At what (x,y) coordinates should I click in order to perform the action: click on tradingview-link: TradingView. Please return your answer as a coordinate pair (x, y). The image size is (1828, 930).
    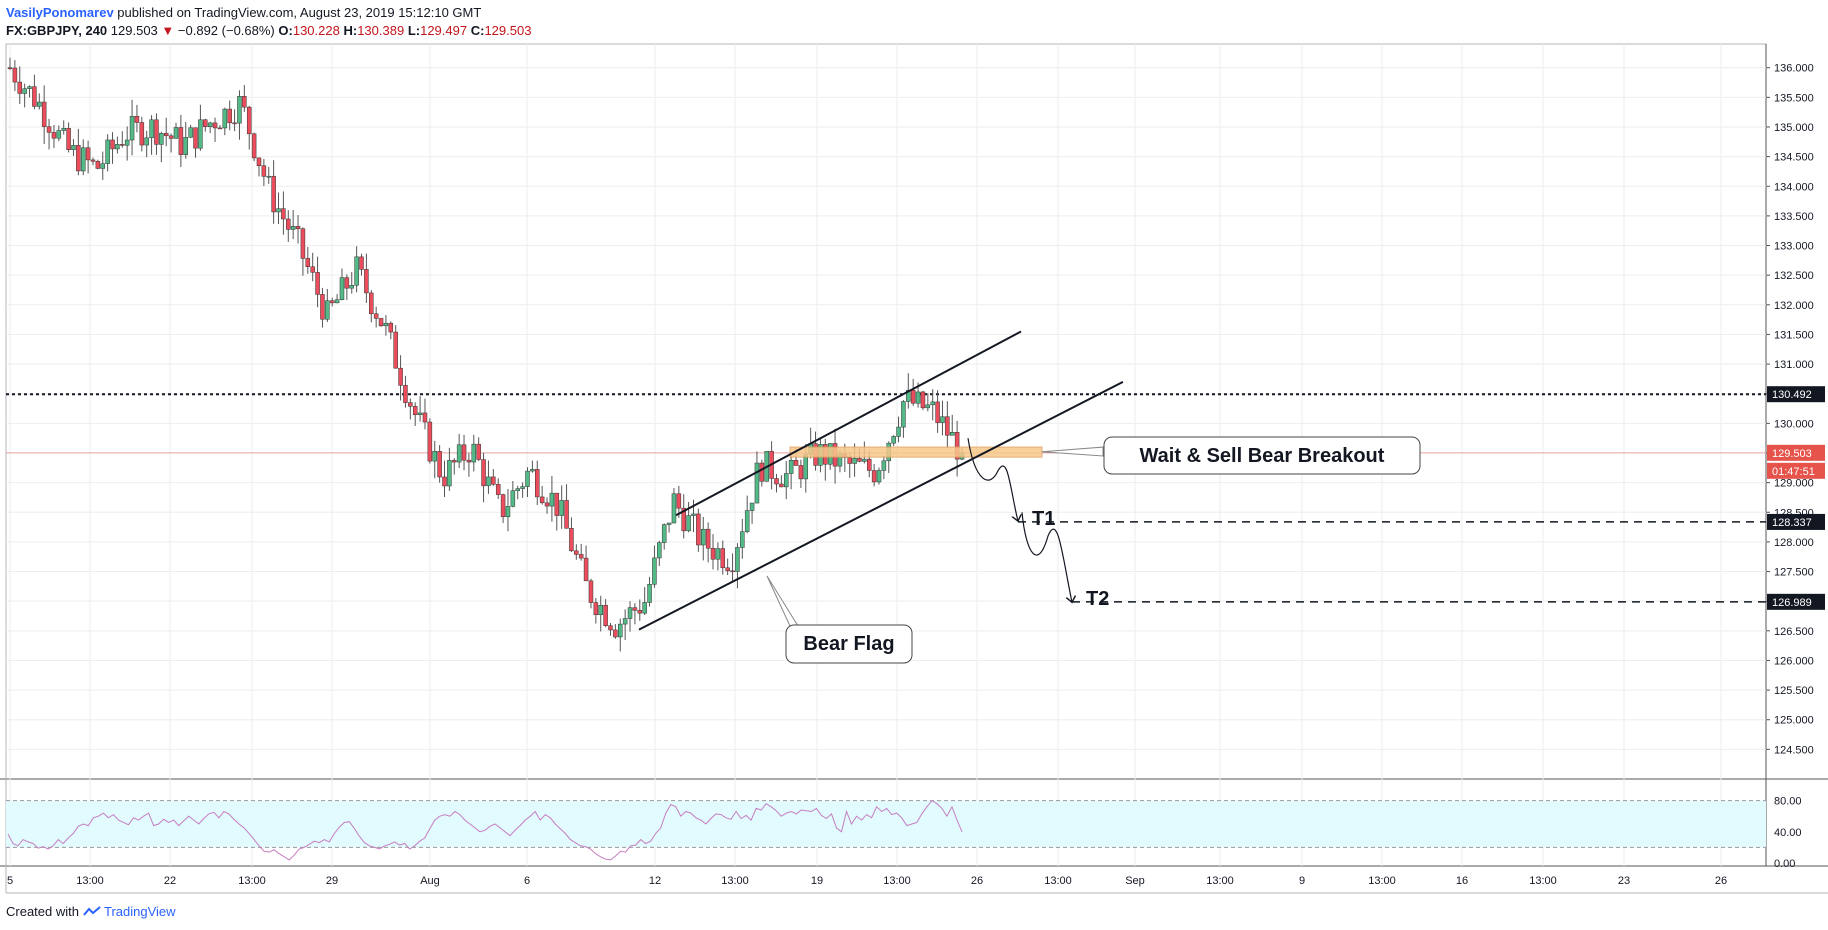
    Looking at the image, I should click on (140, 911).